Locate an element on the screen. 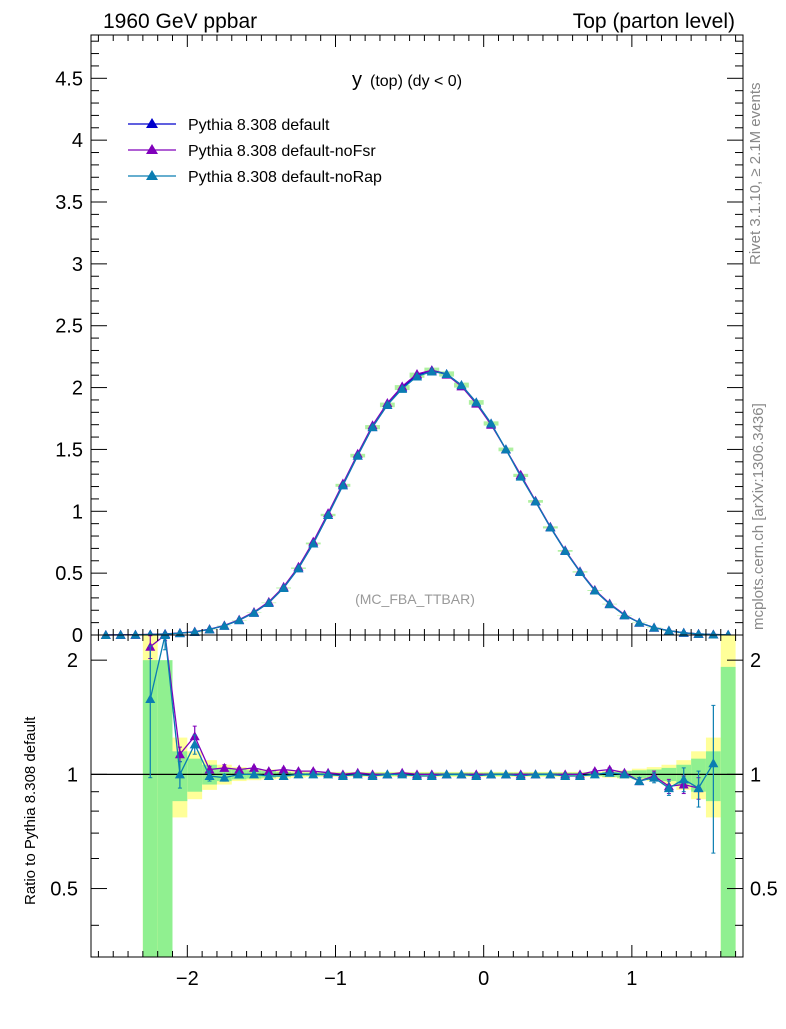 The image size is (786, 1029). ratio-ytick-label: 0.5 is located at coordinates (64, 890).